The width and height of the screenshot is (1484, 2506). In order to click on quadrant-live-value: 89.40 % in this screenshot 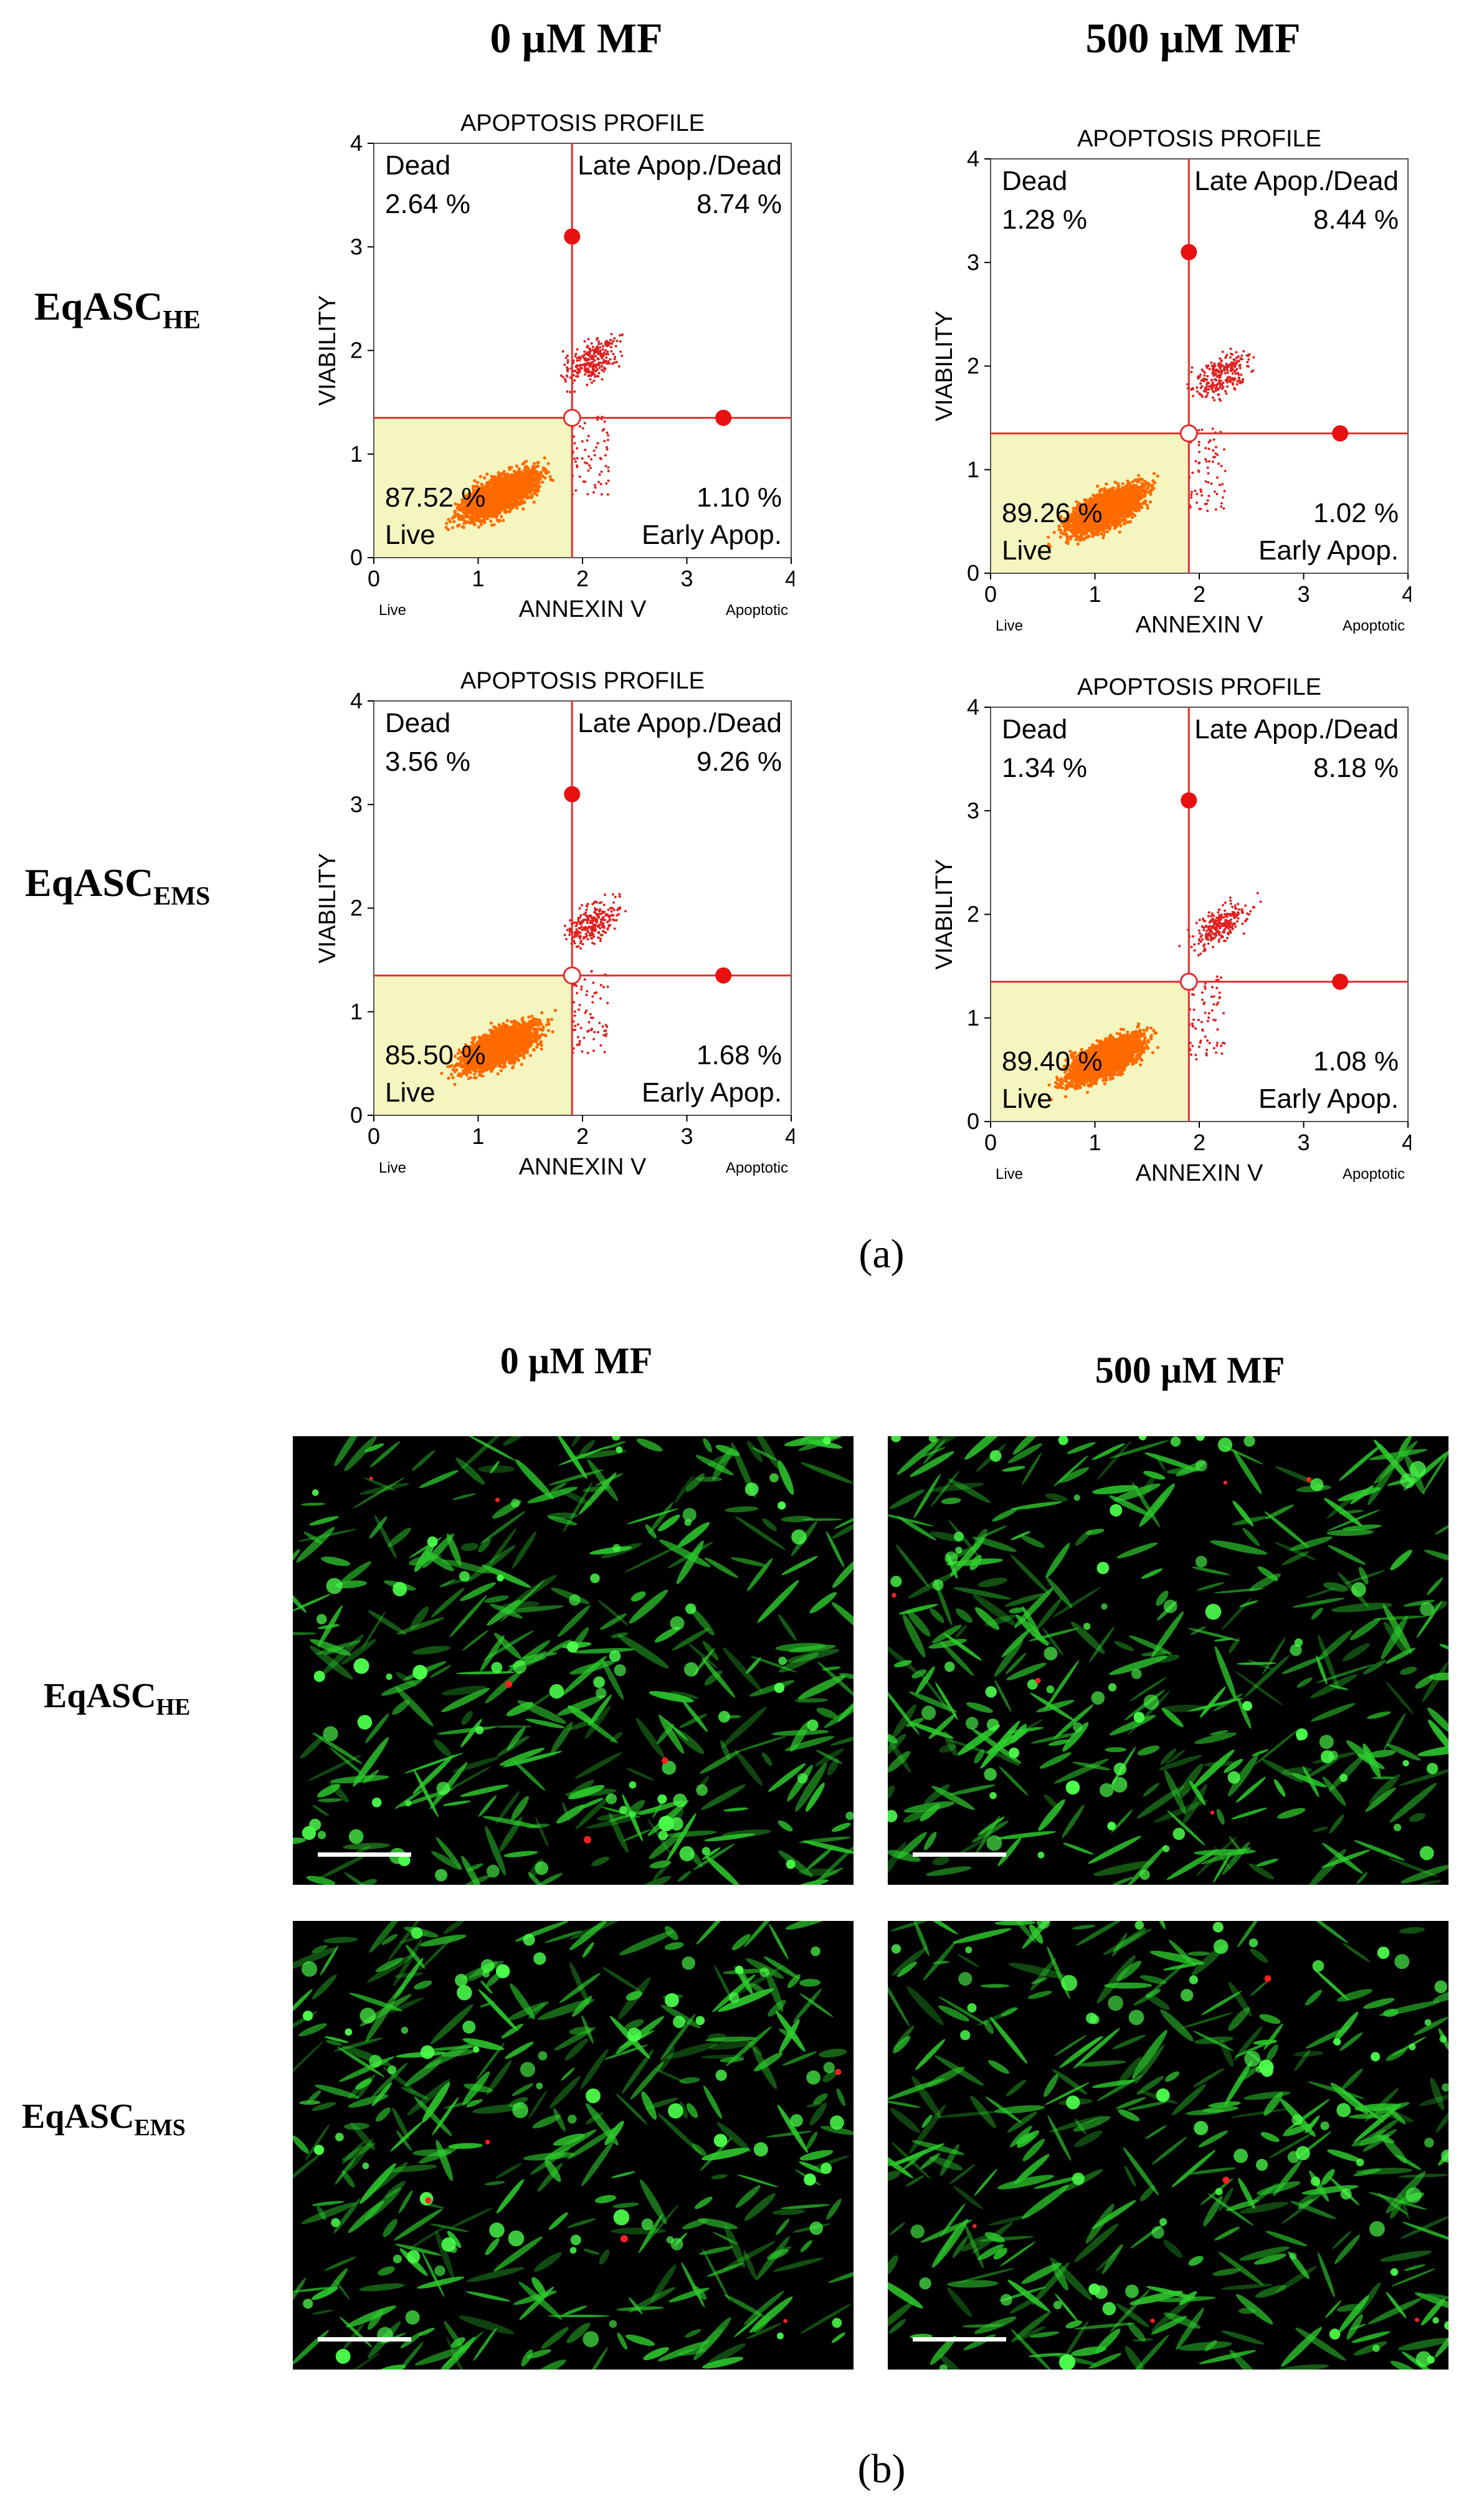, I will do `click(1052, 1061)`.